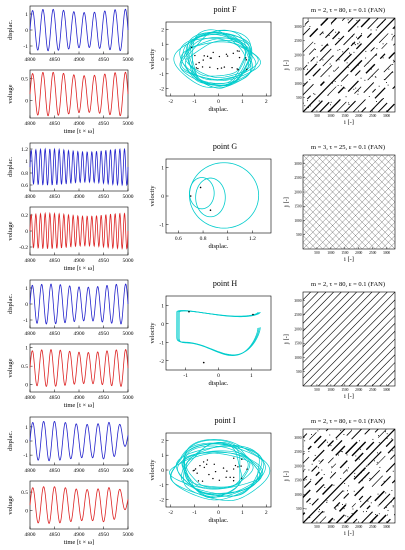  I want to click on xtick-label: 4900, so click(79, 471).